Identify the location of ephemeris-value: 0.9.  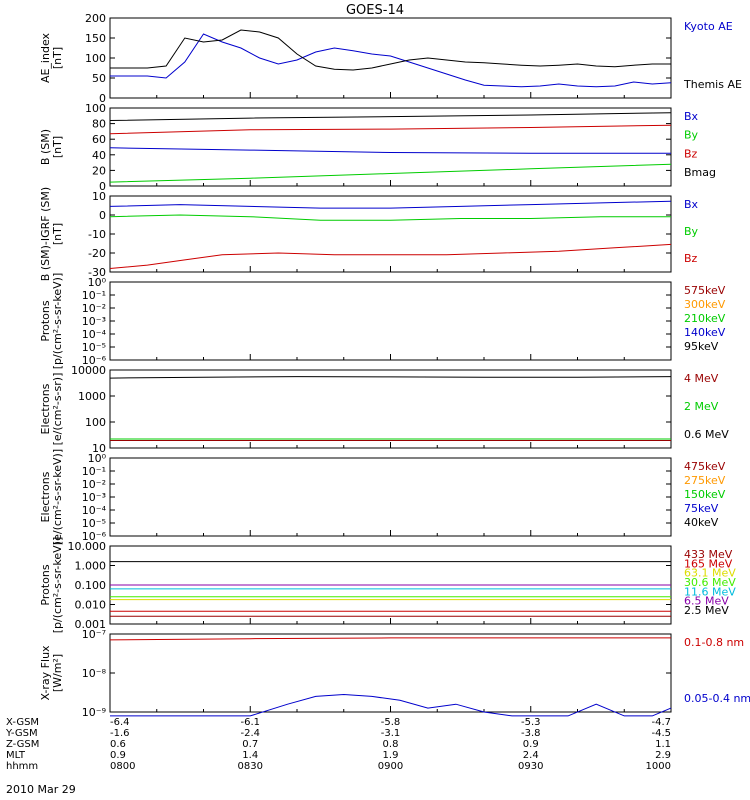
(118, 755).